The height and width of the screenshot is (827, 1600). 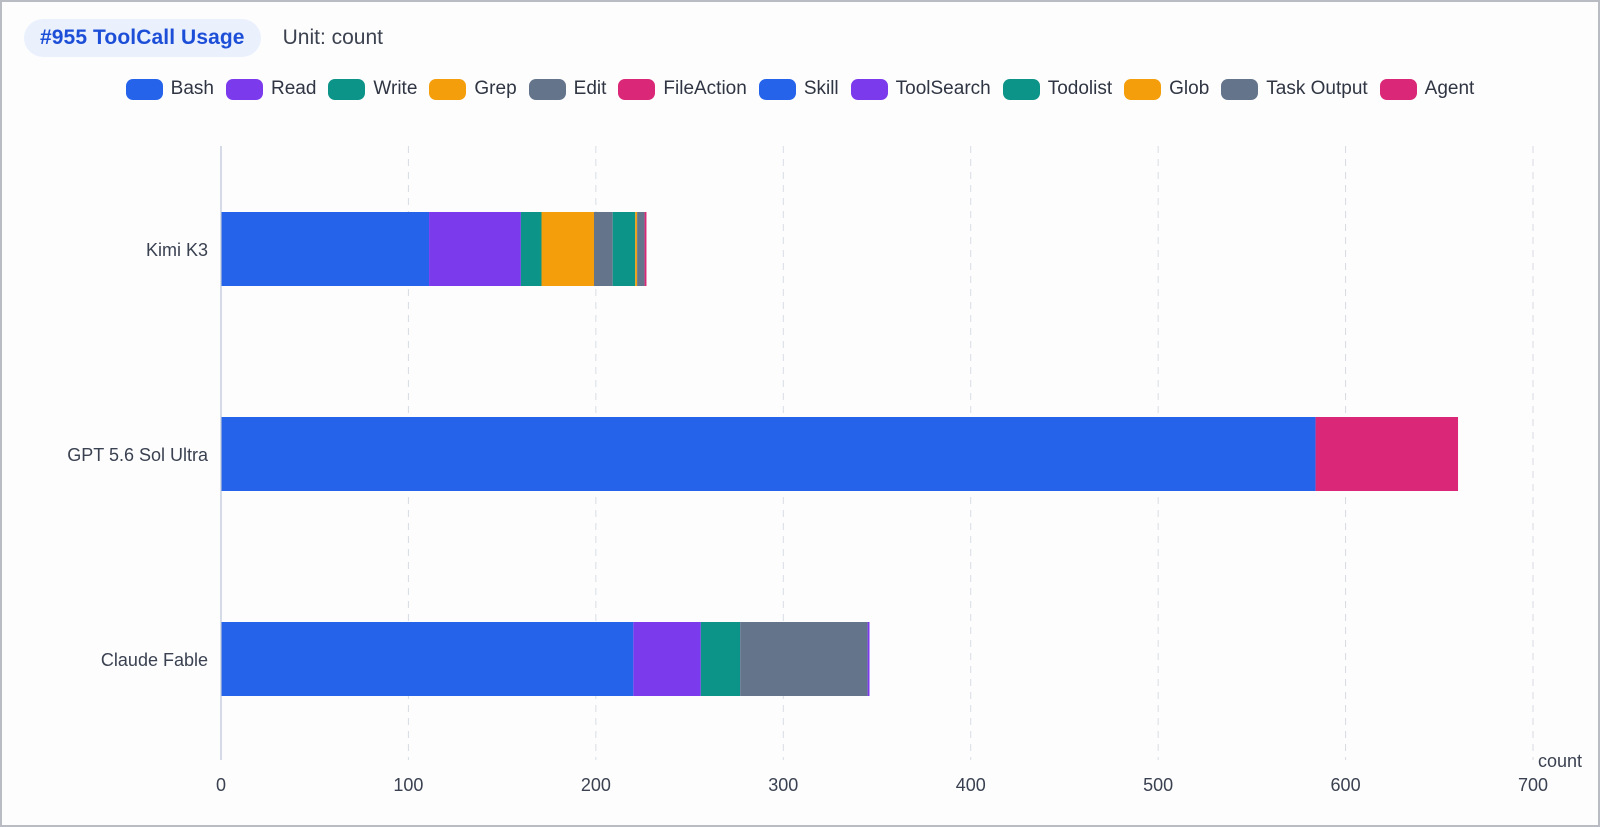 I want to click on legend-label: Glob, so click(x=1189, y=88).